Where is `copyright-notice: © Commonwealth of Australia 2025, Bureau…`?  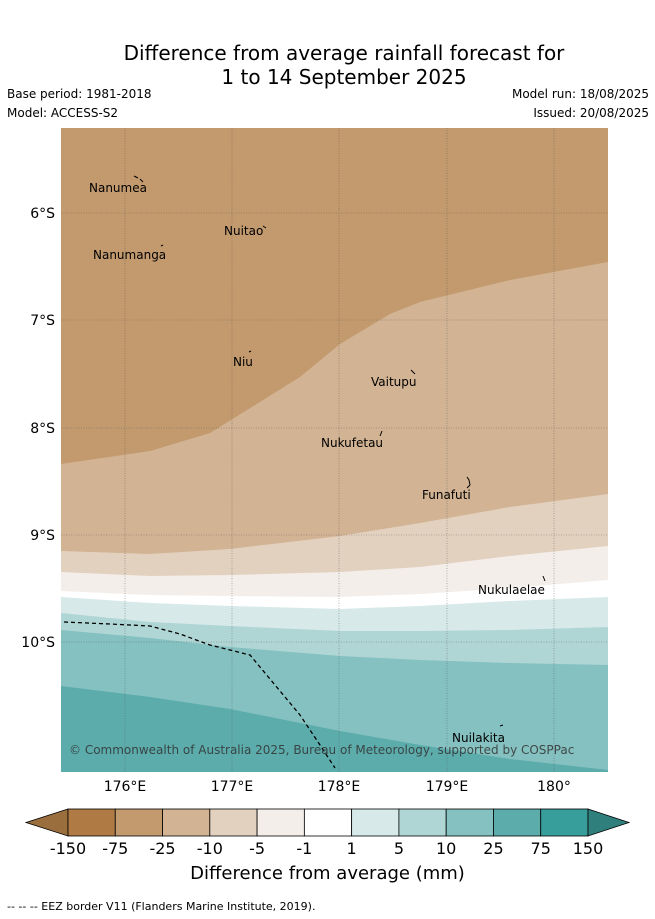 copyright-notice: © Commonwealth of Australia 2025, Bureau… is located at coordinates (321, 750).